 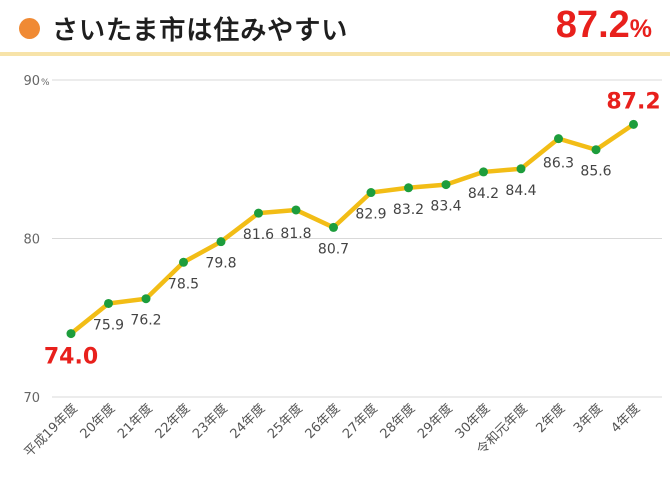 I want to click on header-divider, so click(x=335, y=54).